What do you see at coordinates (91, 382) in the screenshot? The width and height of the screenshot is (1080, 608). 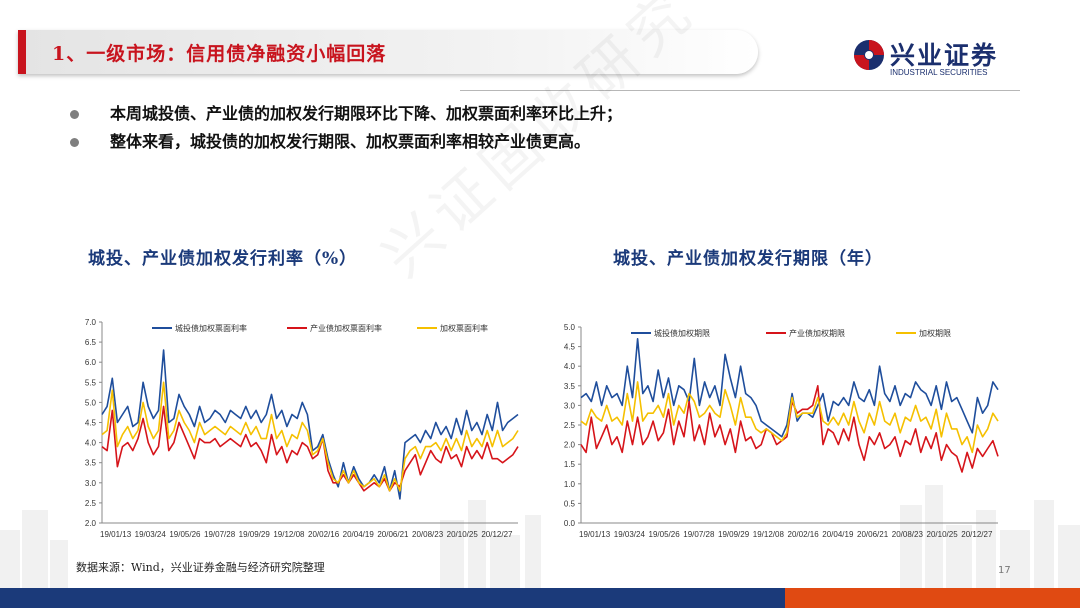 I see `y-tick-label: 5.5` at bounding box center [91, 382].